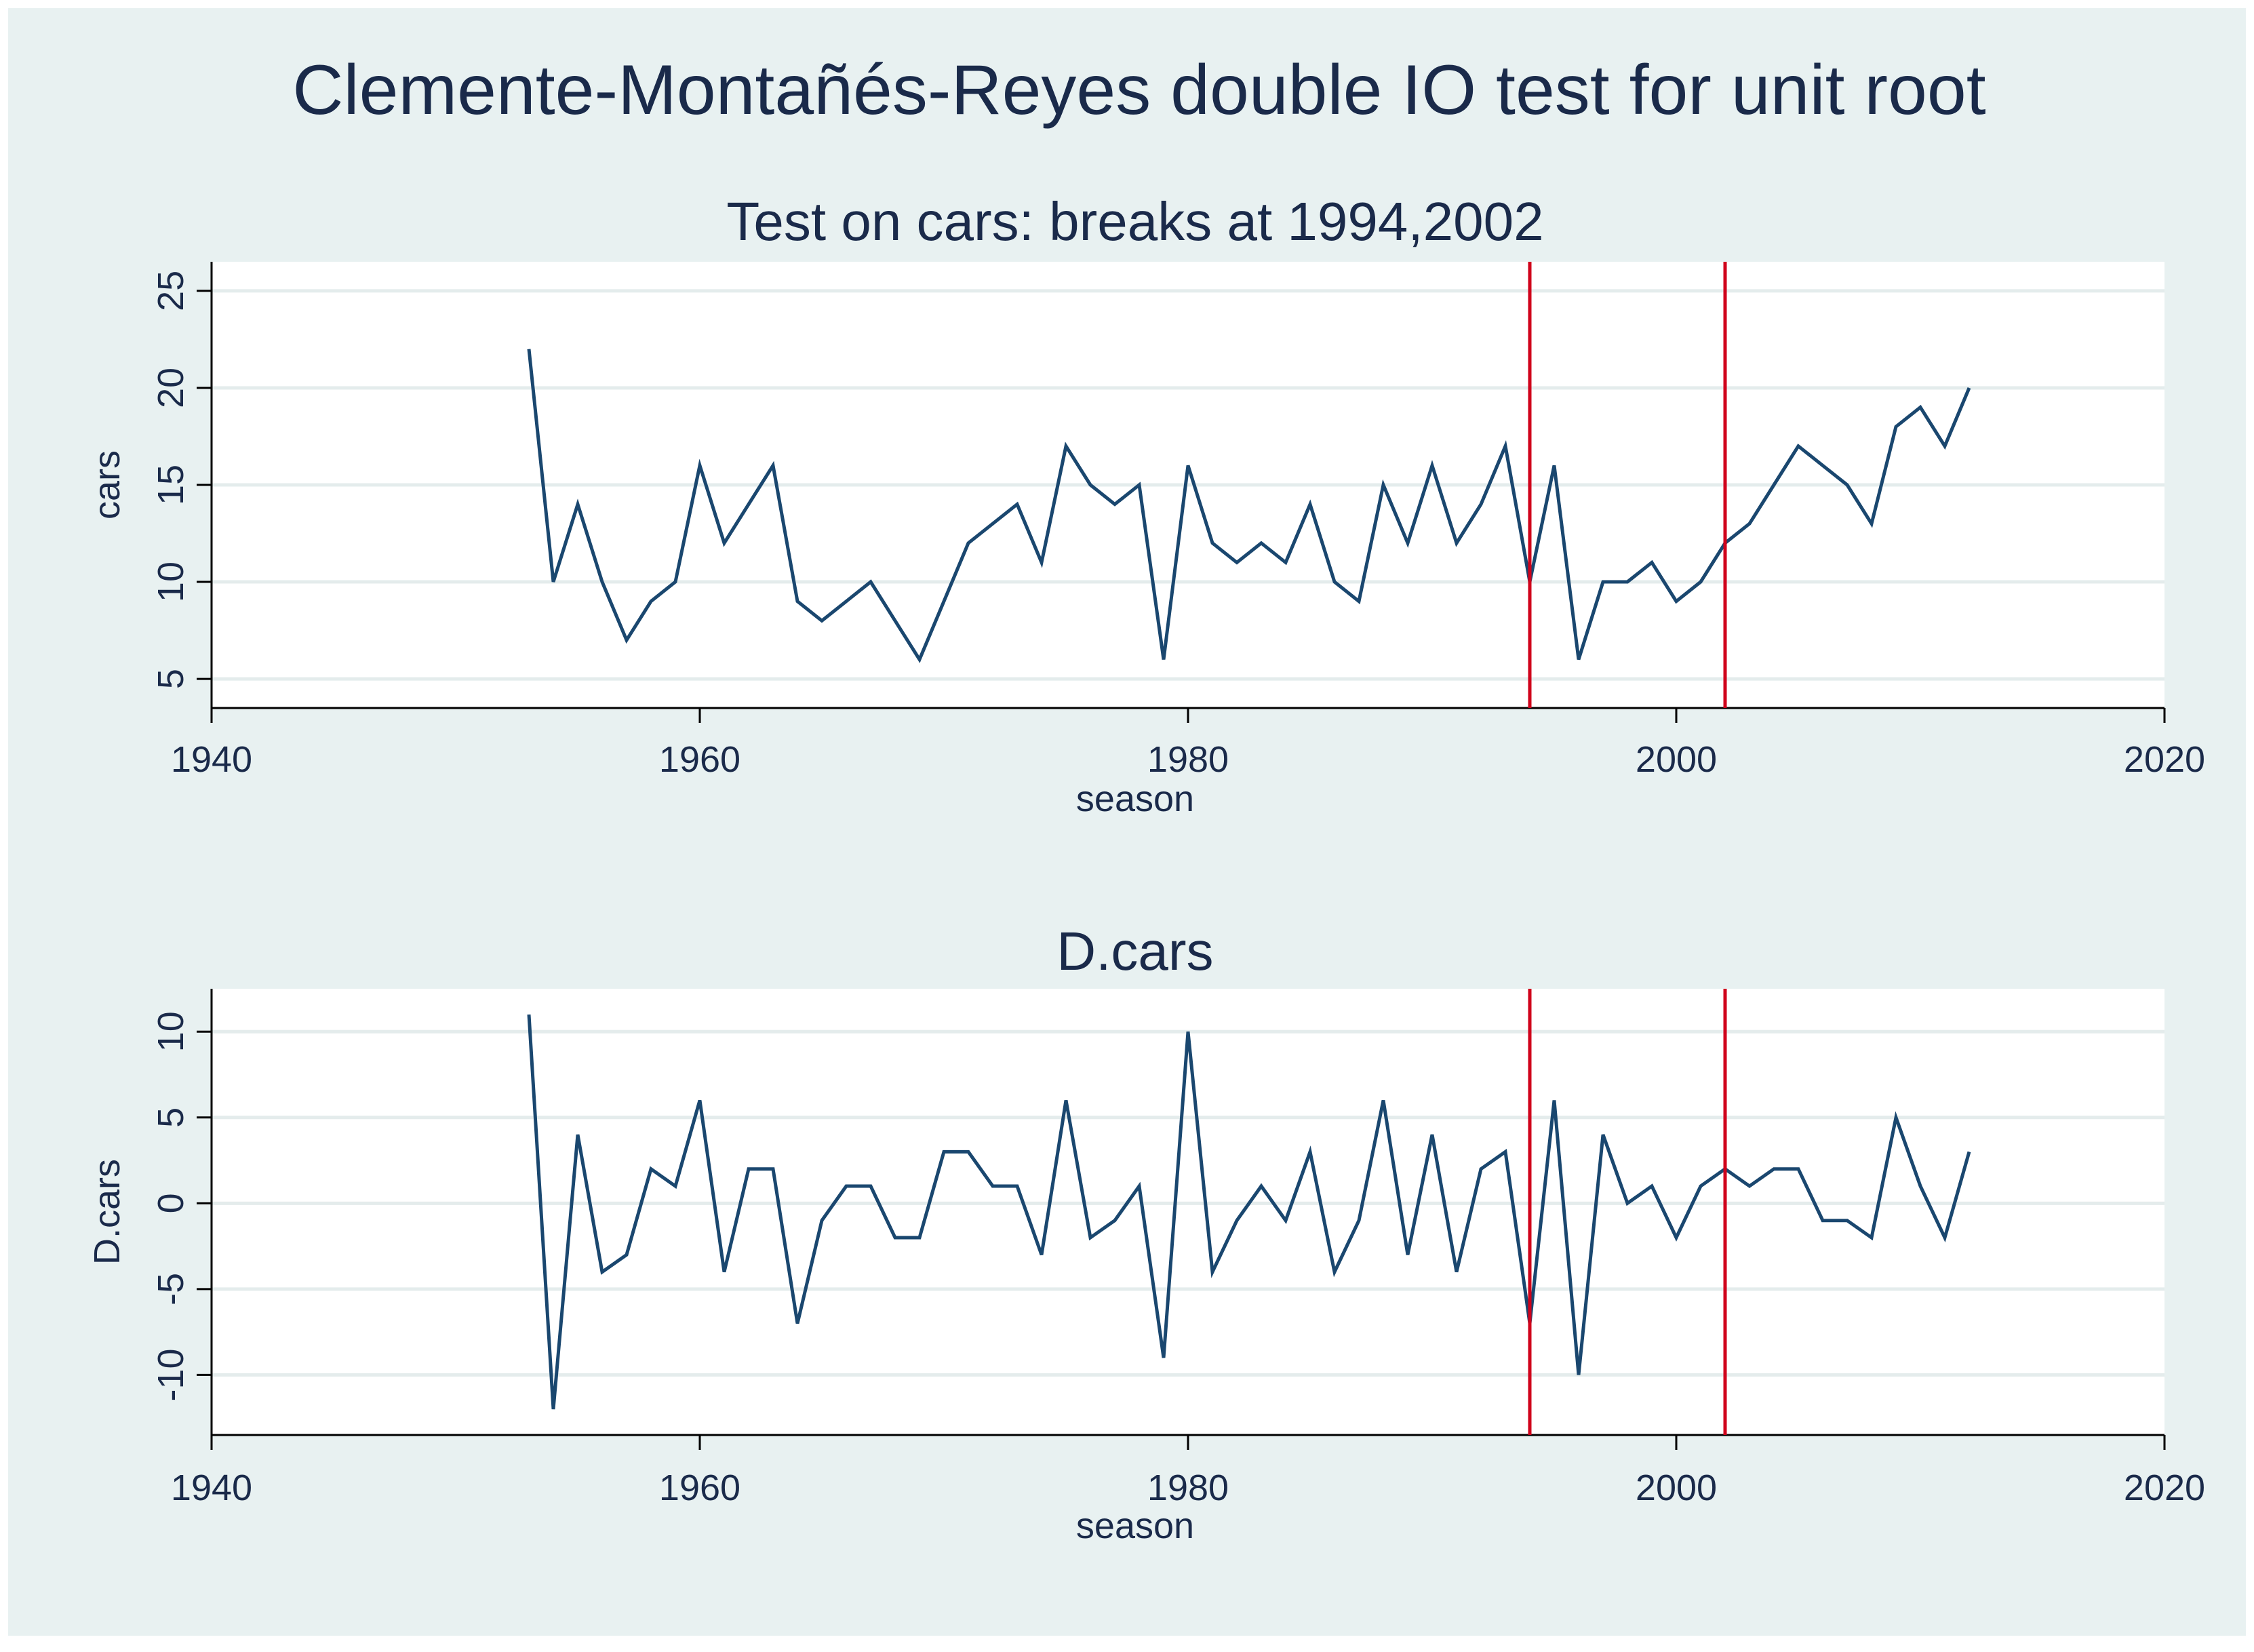 The width and height of the screenshot is (2254, 1652). Describe the element at coordinates (107, 1212) in the screenshot. I see `y-axis-label: D.cars` at that location.